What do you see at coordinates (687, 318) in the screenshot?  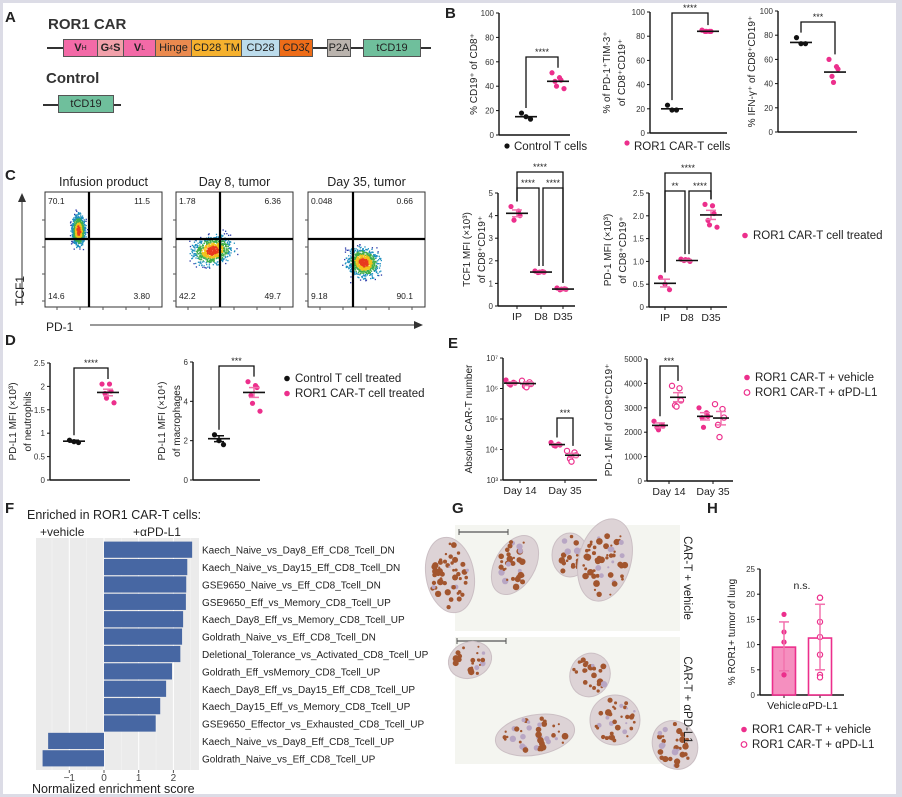 I see `x-tick-label: D8` at bounding box center [687, 318].